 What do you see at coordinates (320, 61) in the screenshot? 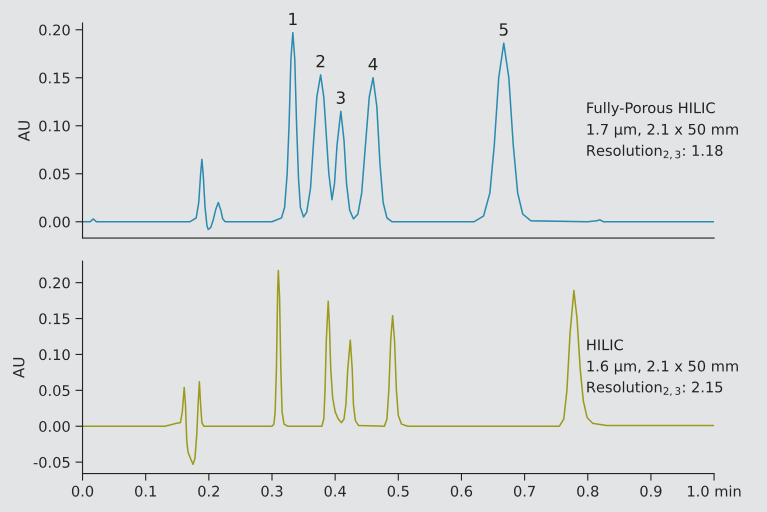
I see `annotation: 2` at bounding box center [320, 61].